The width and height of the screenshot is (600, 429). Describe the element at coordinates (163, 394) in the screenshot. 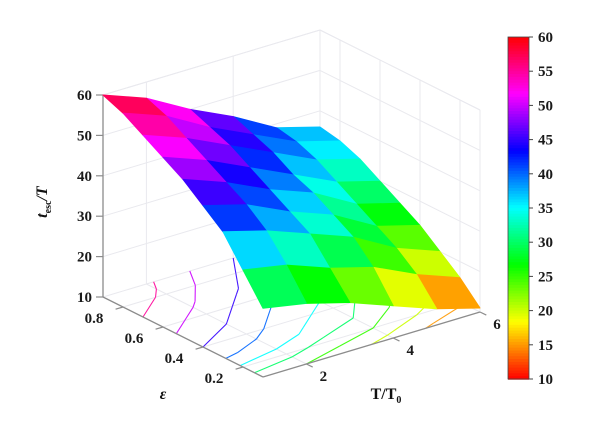

I see `y-axis-label: ε` at that location.